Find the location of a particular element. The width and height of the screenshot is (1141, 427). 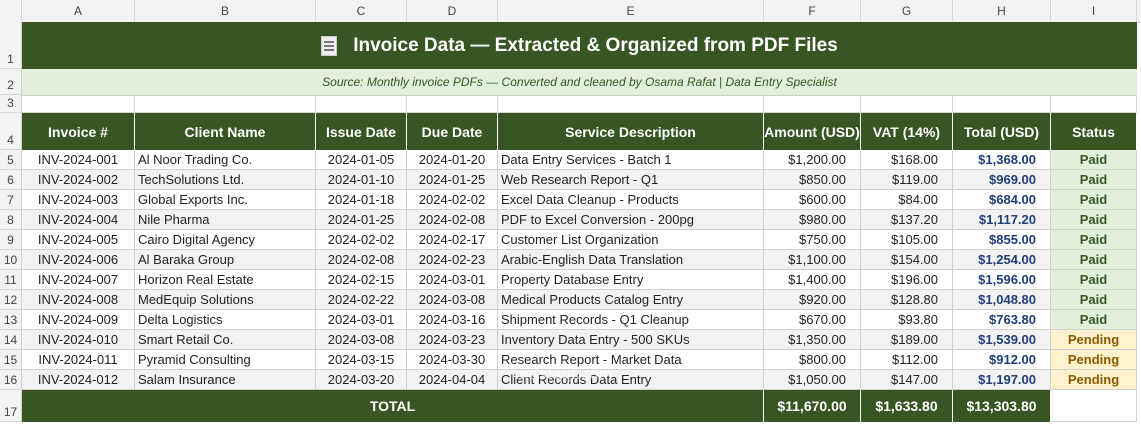

table-cell: $855.00 is located at coordinates (1002, 240).